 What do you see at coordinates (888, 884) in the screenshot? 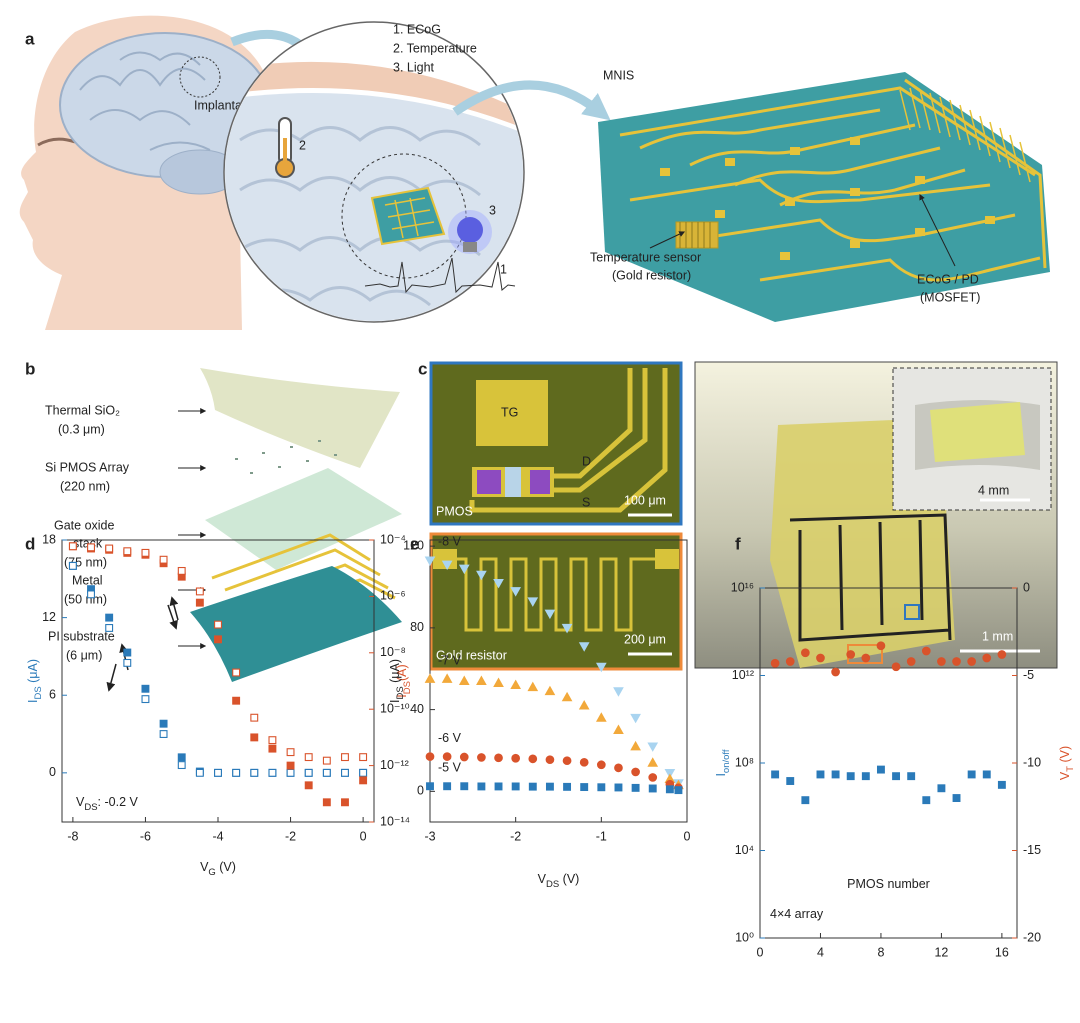
I see `x-axis-label-part: PMOS number` at bounding box center [888, 884].